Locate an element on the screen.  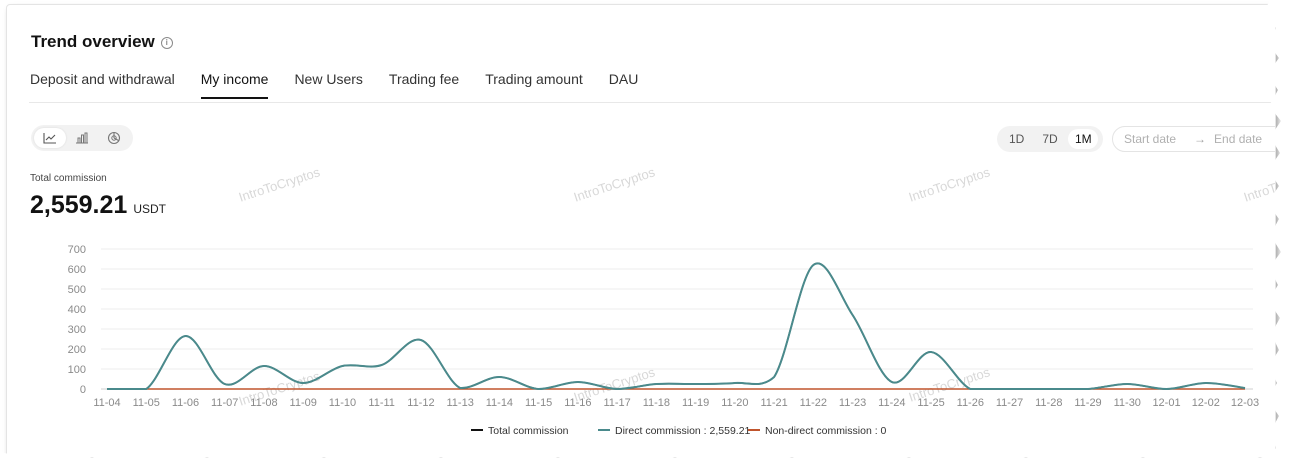
x-tick-label: 11-06 is located at coordinates (185, 403).